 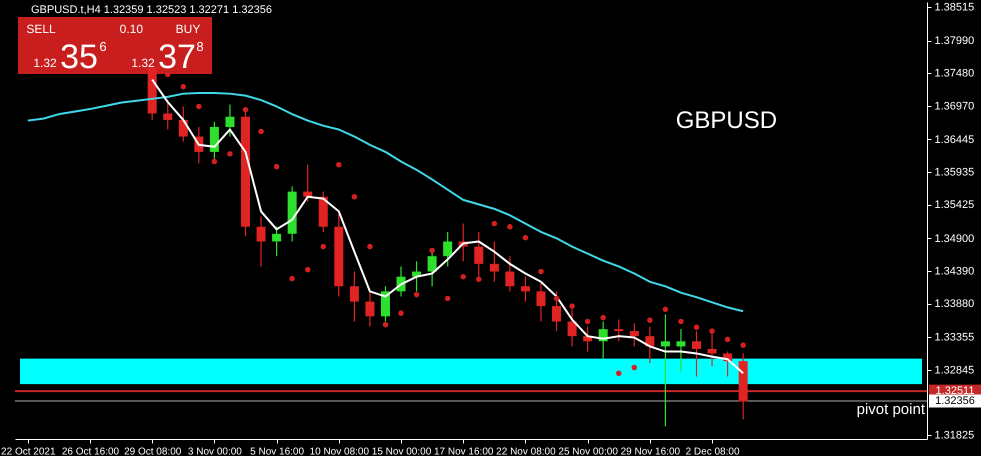 What do you see at coordinates (200, 46) in the screenshot?
I see `annotation: 8` at bounding box center [200, 46].